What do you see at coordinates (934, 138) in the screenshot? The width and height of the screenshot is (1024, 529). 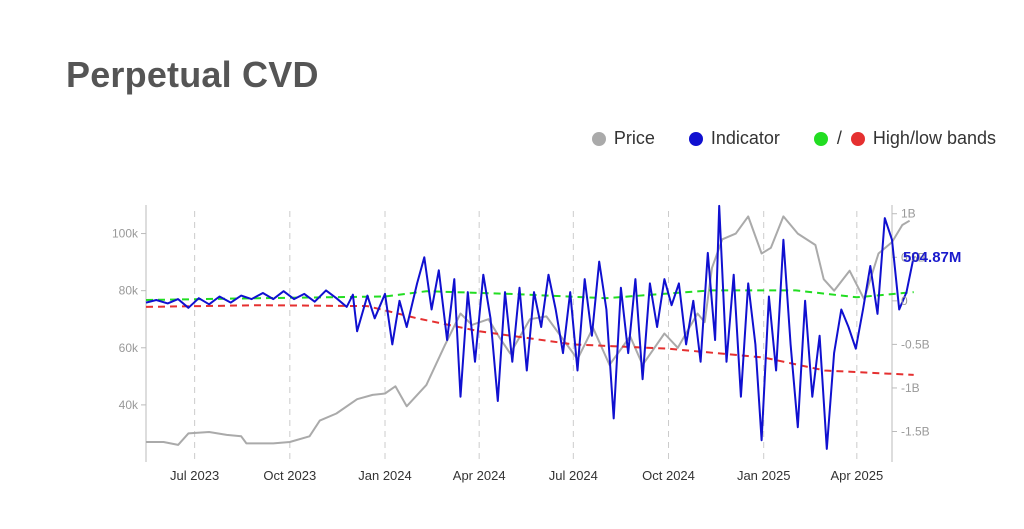 I see `legend-label-bands: High/low bands` at bounding box center [934, 138].